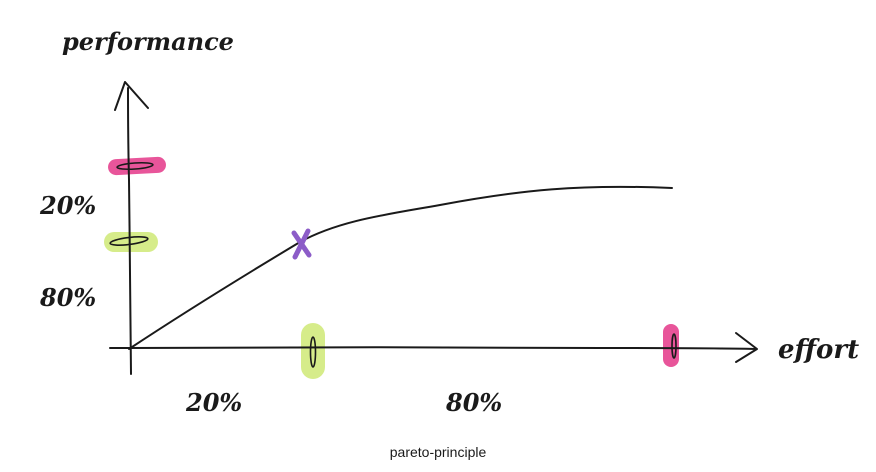  What do you see at coordinates (818, 350) in the screenshot?
I see `x-axis-label: effort` at bounding box center [818, 350].